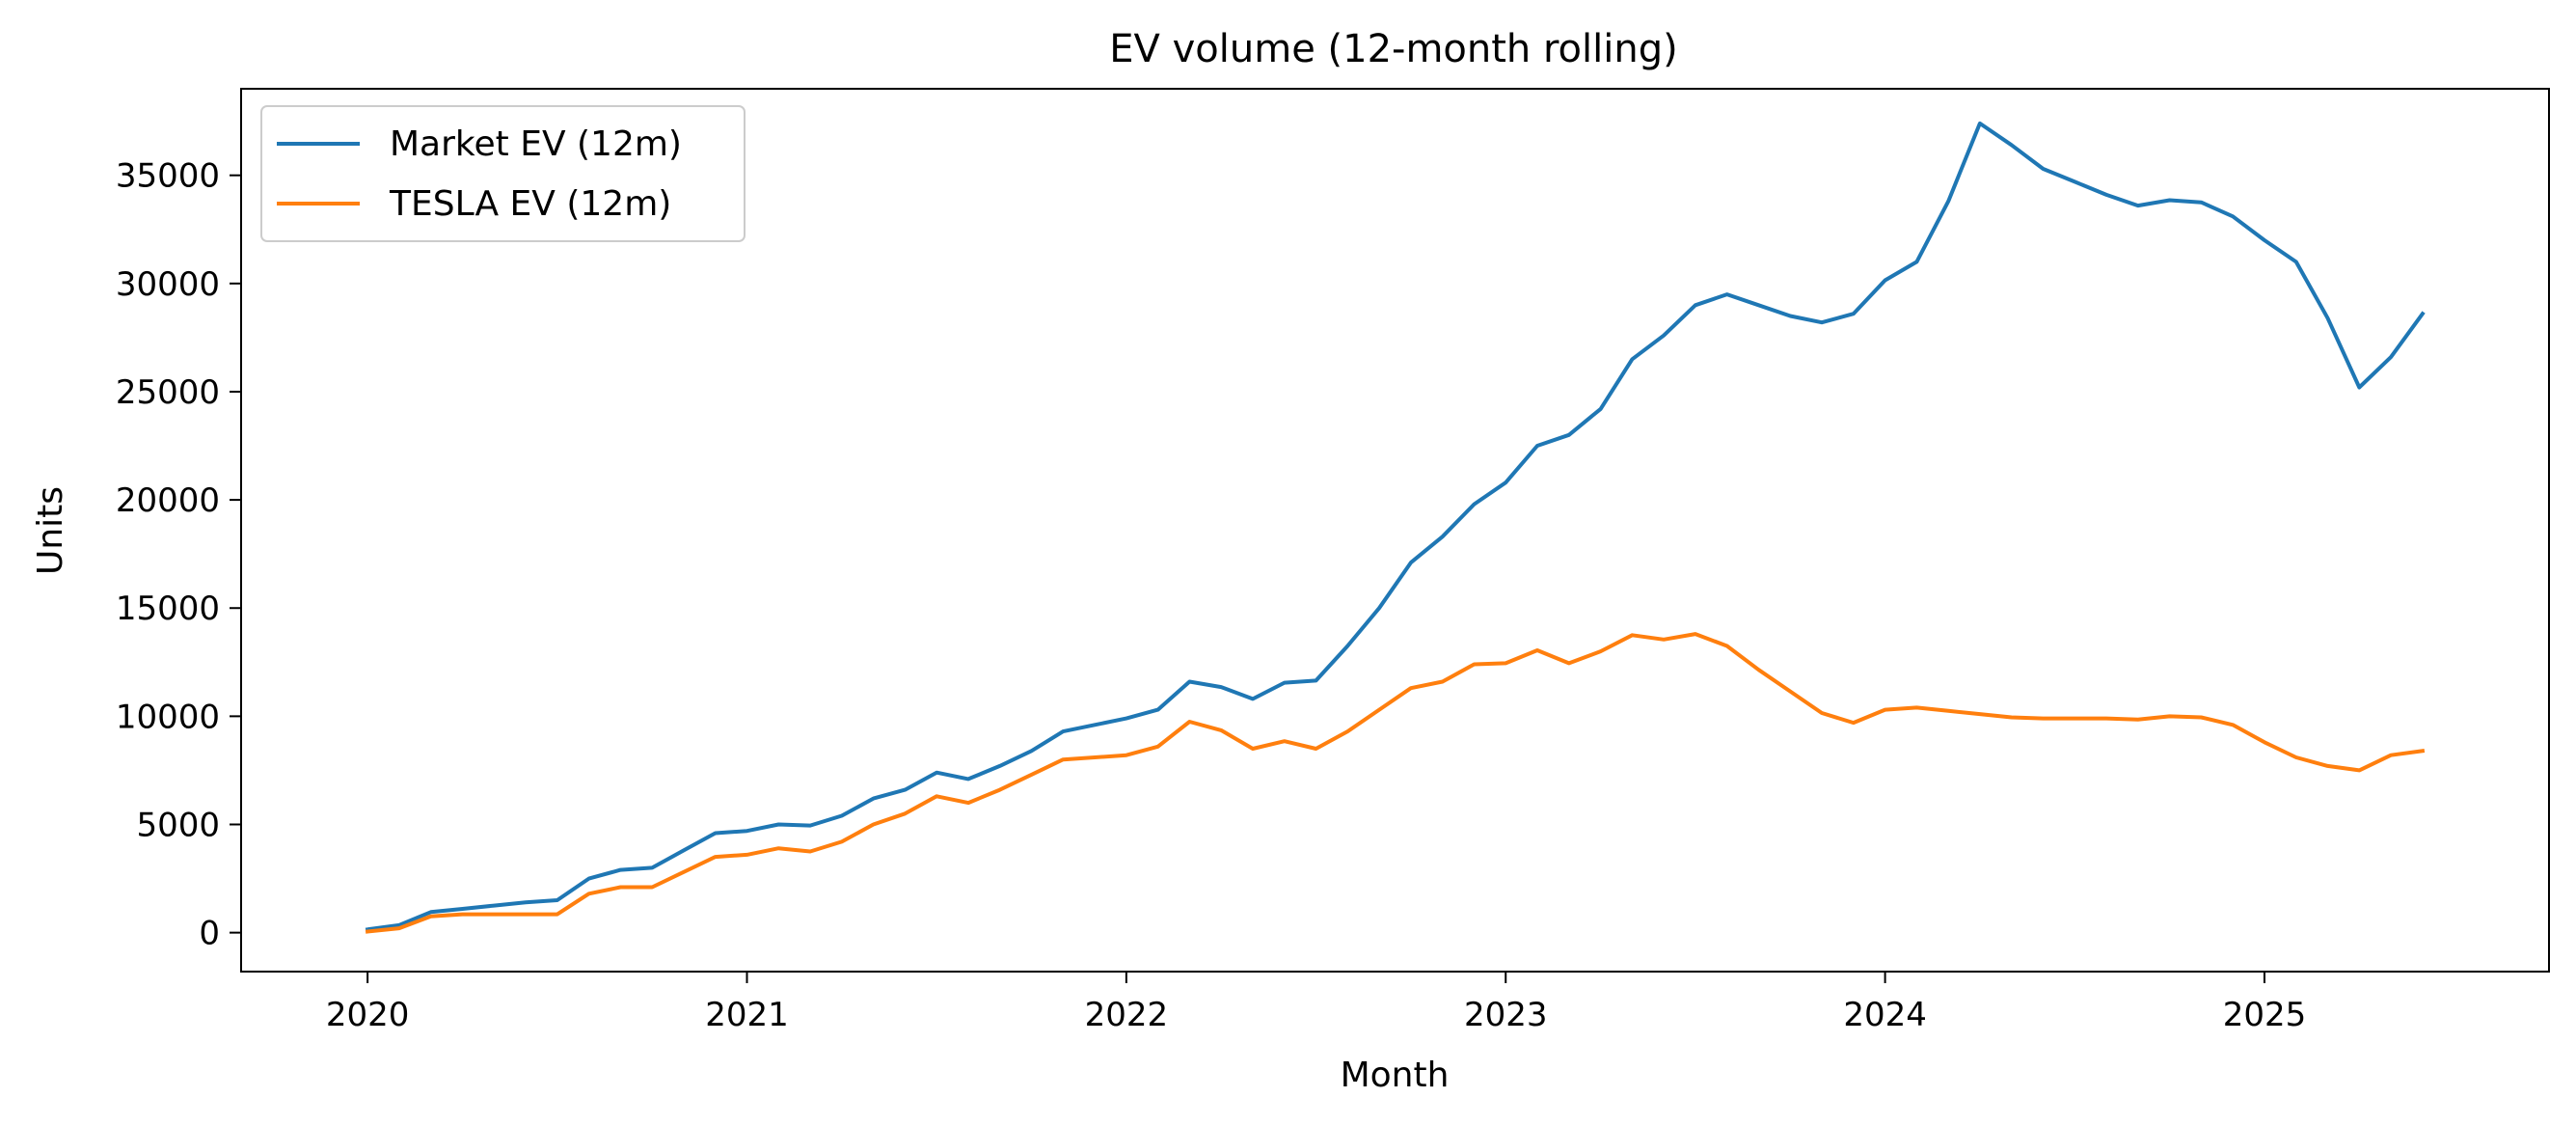 This screenshot has height=1125, width=2576. Describe the element at coordinates (1393, 49) in the screenshot. I see `chart-title: EV volume (12-month rolling)` at that location.